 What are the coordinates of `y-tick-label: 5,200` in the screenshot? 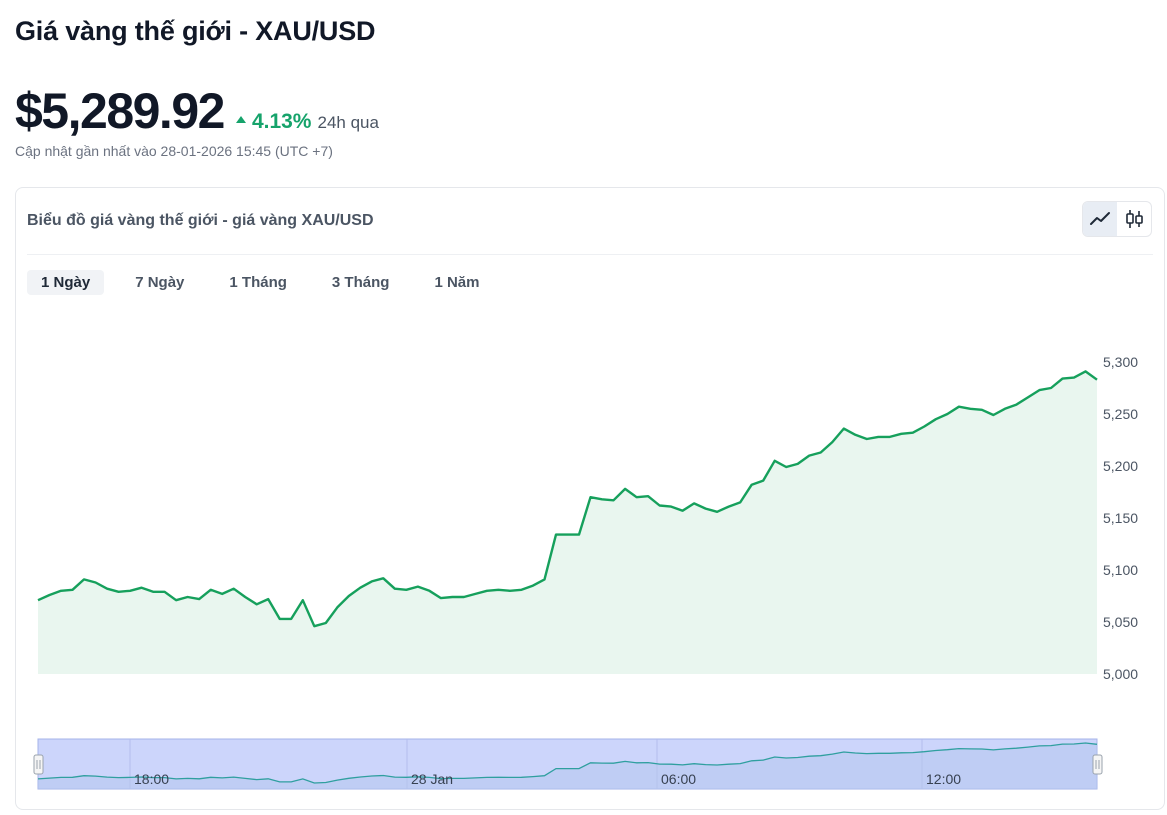 It's located at (1120, 466).